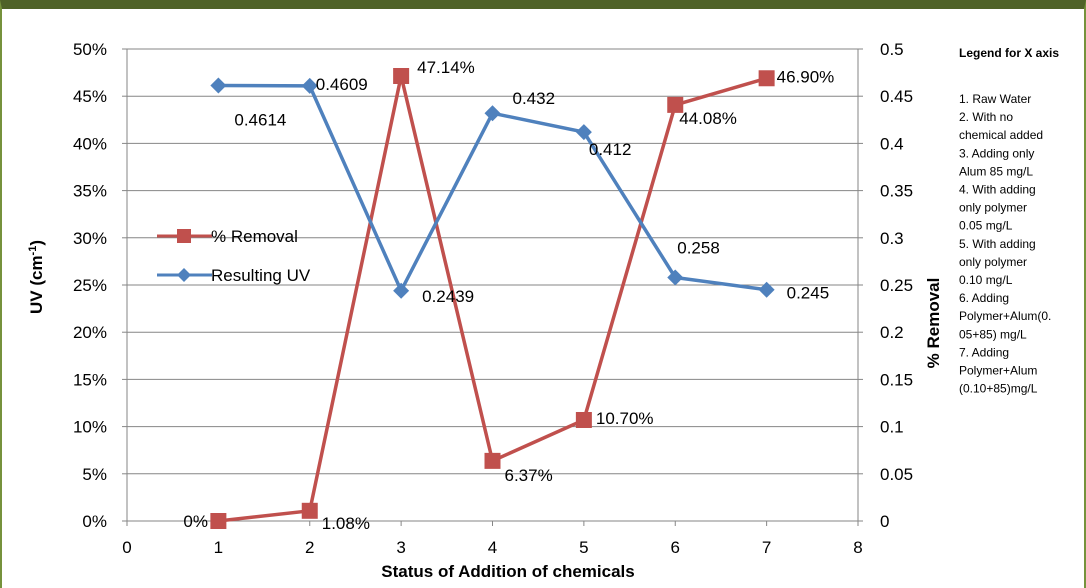  I want to click on x-axis-legend-line: 7. Adding, so click(984, 352).